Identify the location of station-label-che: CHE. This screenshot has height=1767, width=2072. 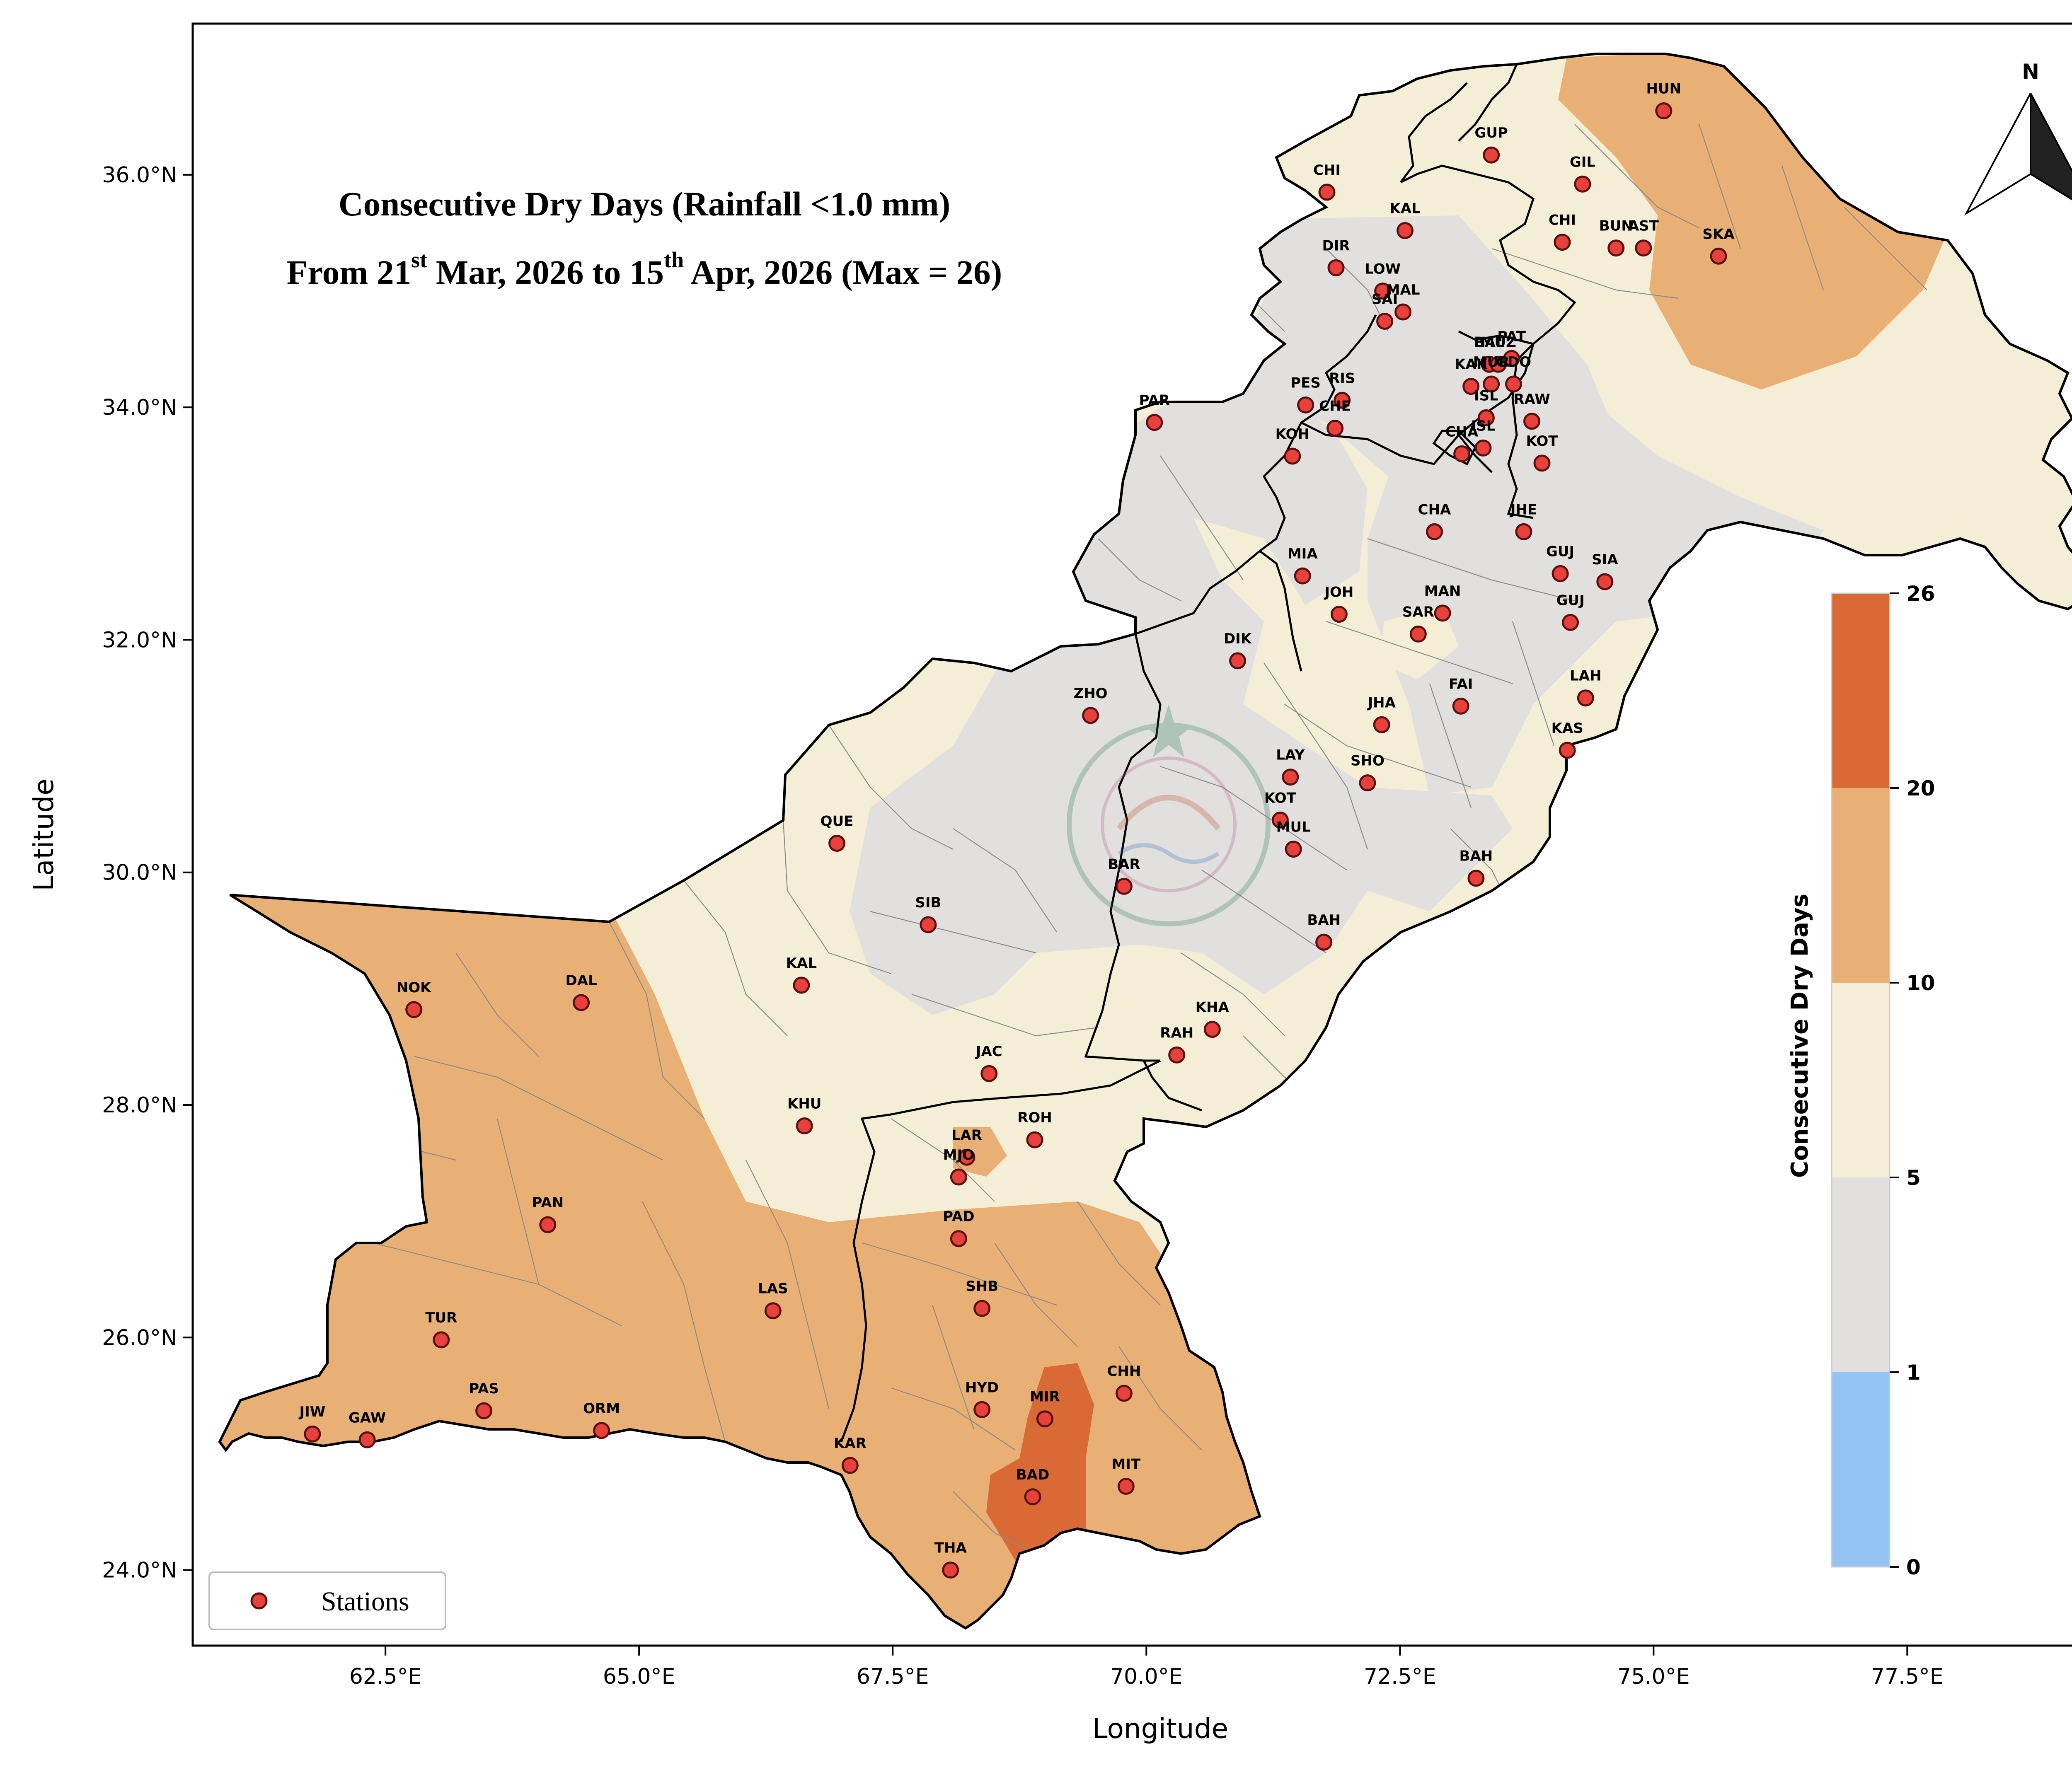
(1335, 406).